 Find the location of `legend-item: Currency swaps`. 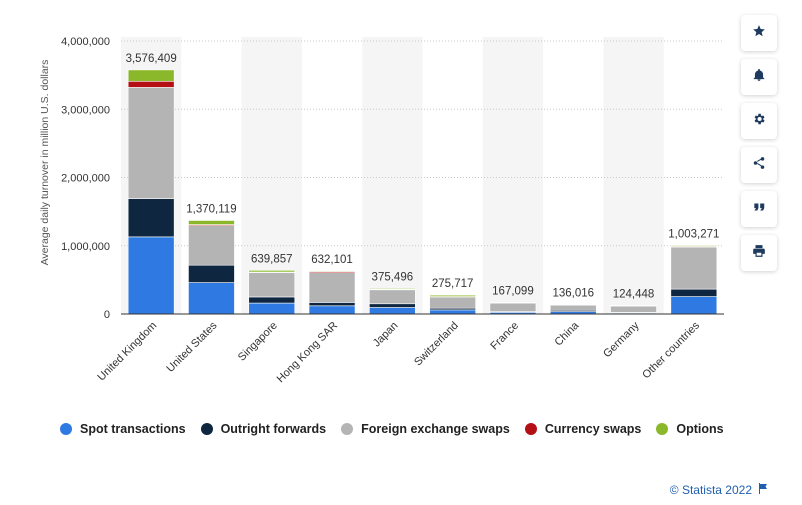

legend-item: Currency swaps is located at coordinates (583, 429).